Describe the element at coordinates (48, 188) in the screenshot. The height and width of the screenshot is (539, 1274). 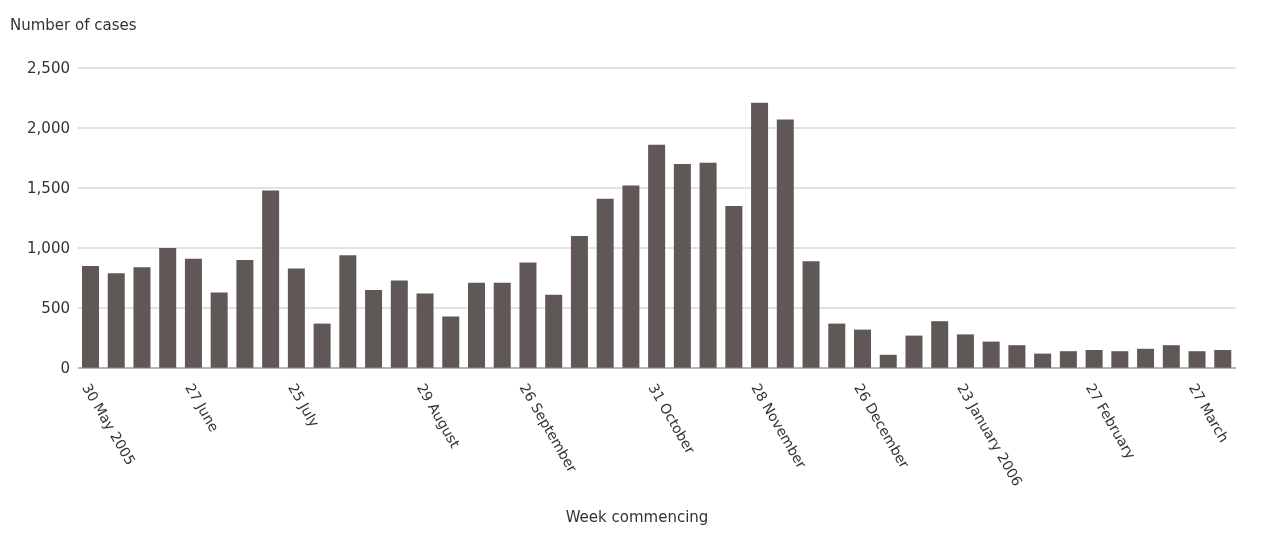
I see `y-tick-label: 1,500` at that location.